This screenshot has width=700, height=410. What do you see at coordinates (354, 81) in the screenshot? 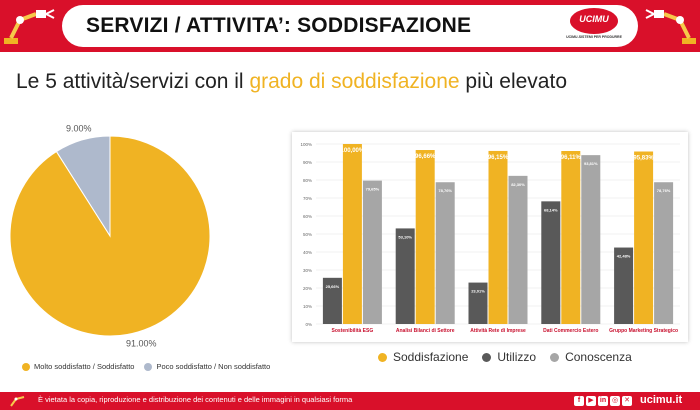
I see `subtitle-highlight: grado di soddisfazione` at bounding box center [354, 81].